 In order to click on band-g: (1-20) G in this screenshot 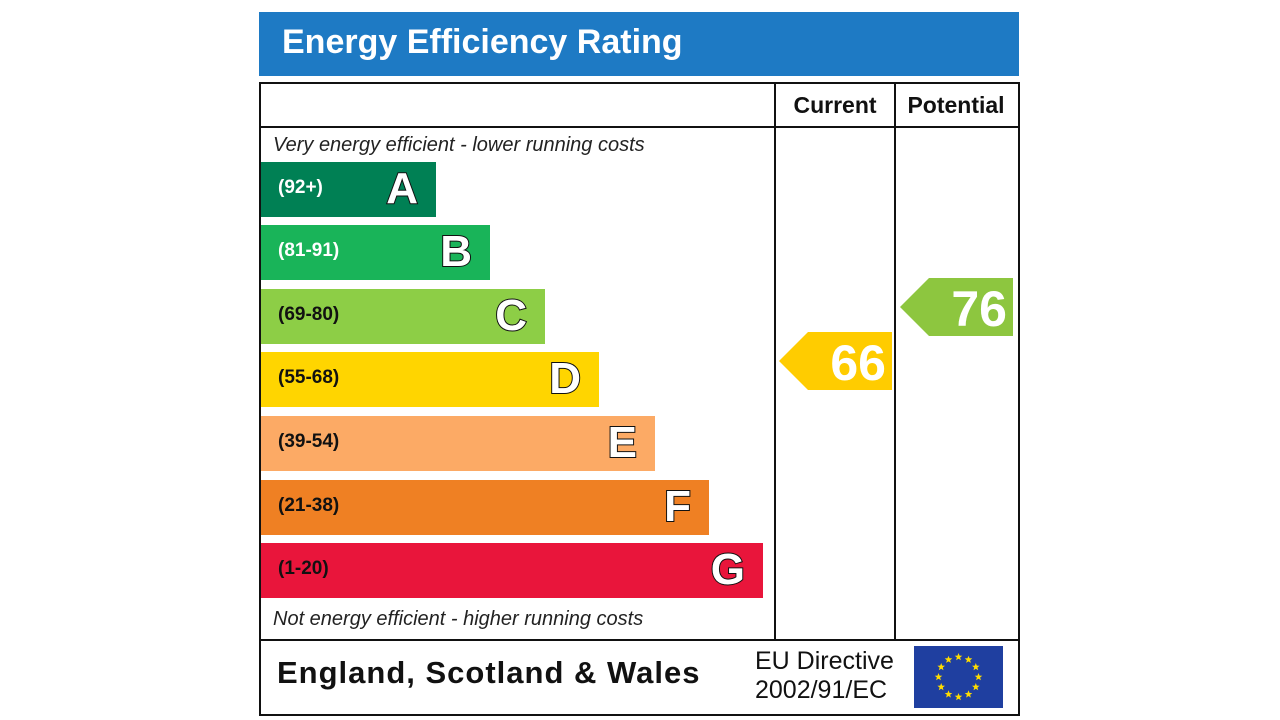, I will do `click(512, 570)`.